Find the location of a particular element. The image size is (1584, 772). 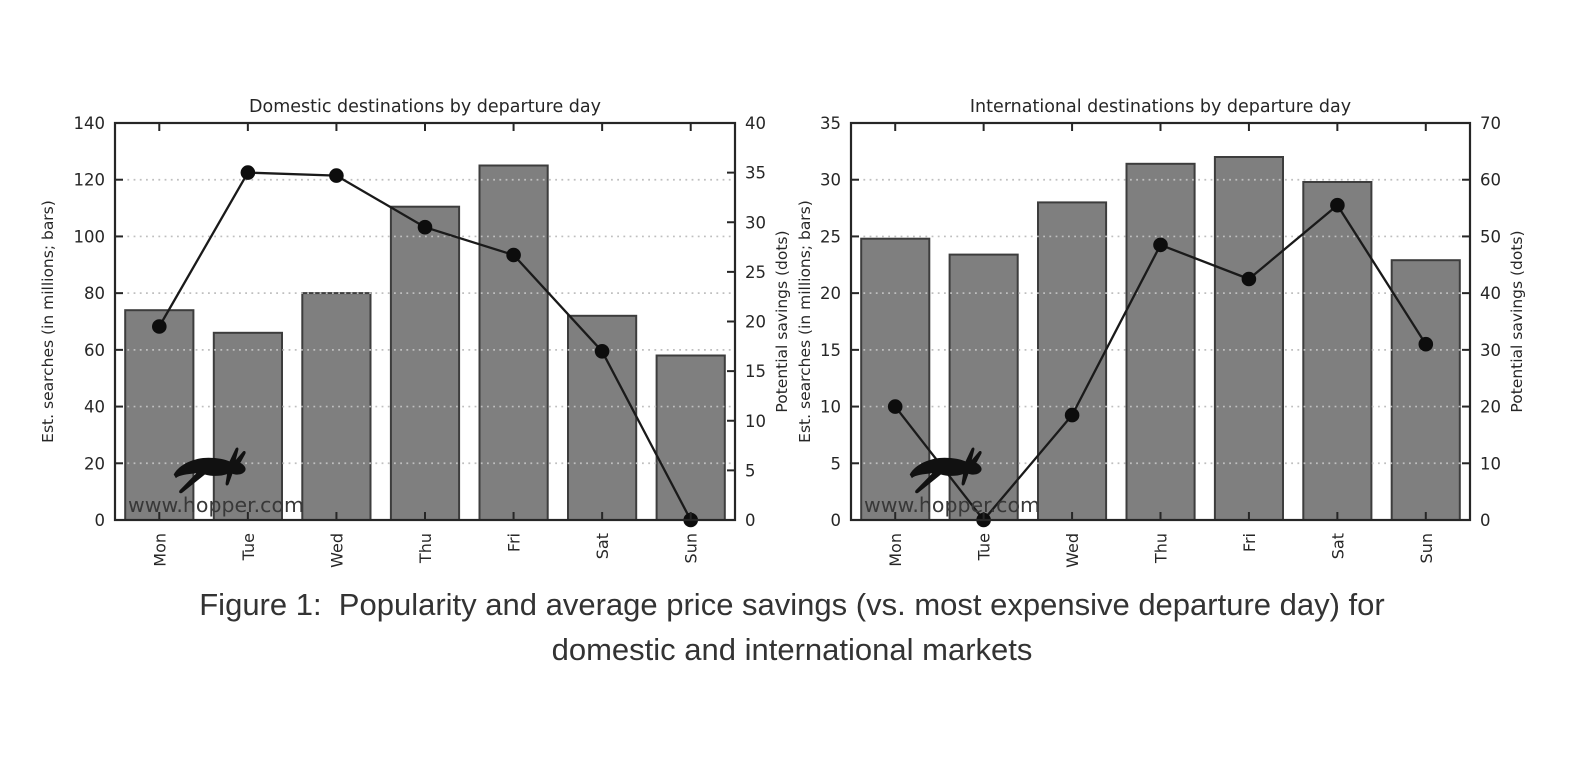

left-tick-label: 100 is located at coordinates (90, 236).